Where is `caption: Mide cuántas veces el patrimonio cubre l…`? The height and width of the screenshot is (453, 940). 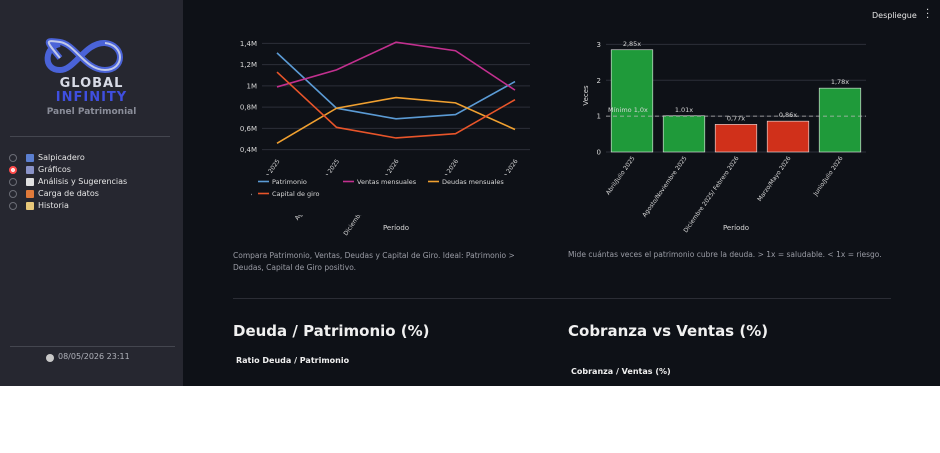
caption: Mide cuántas veces el patrimonio cubre l… is located at coordinates (725, 254).